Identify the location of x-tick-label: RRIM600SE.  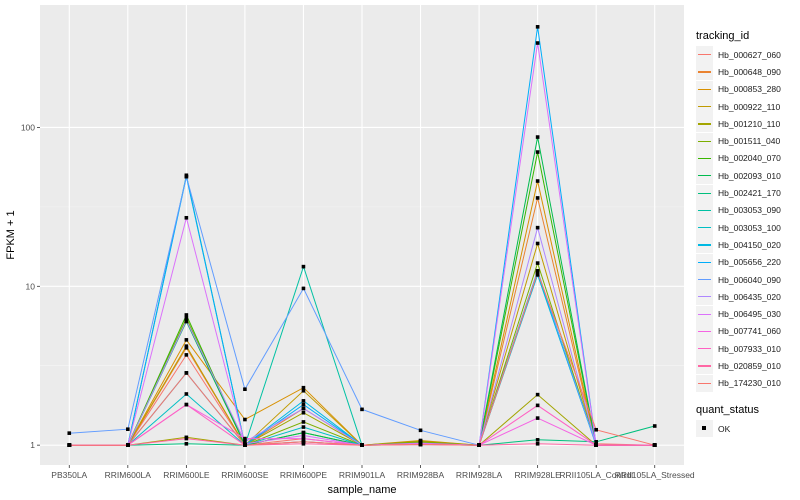
(245, 475).